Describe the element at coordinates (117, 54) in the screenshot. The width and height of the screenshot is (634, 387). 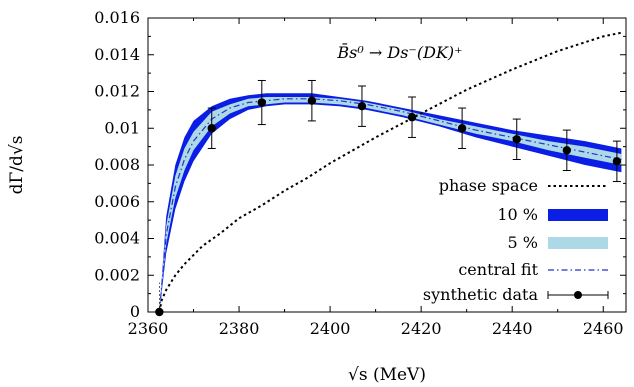
I see `y-tick-label: 0.014` at that location.